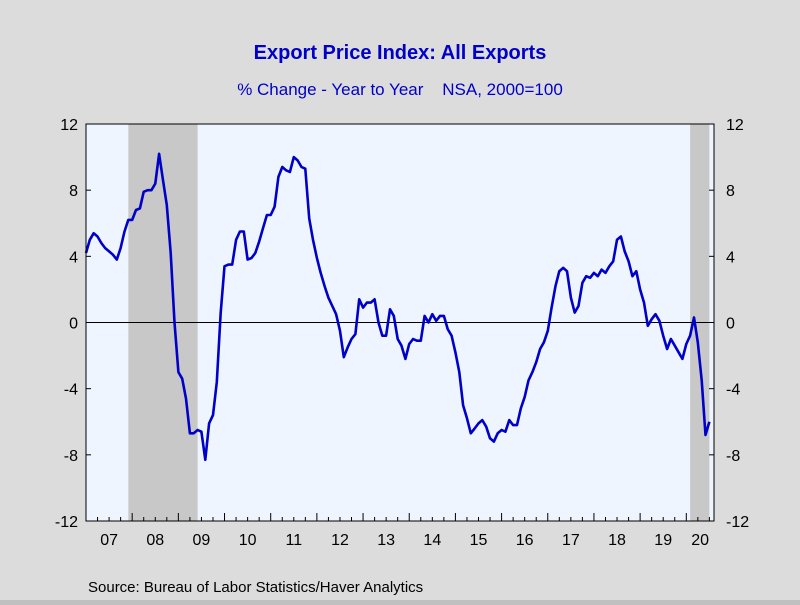 Image resolution: width=800 pixels, height=605 pixels. Describe the element at coordinates (479, 540) in the screenshot. I see `x-tick-label: 15` at that location.